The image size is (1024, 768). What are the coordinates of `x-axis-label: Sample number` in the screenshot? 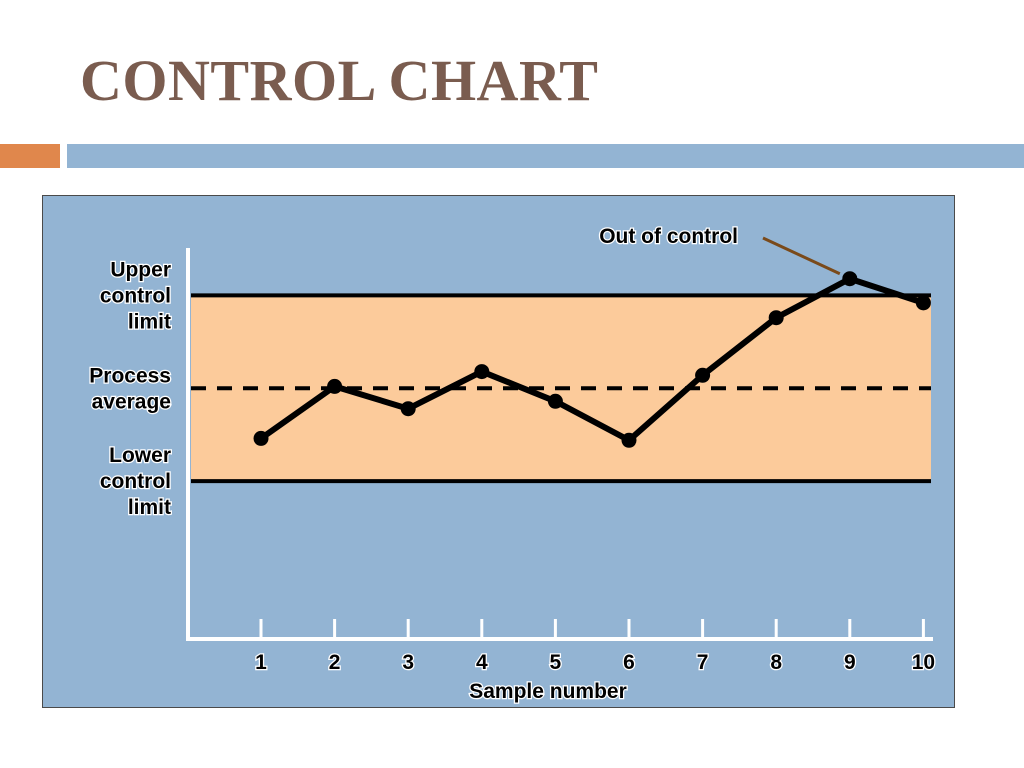 It's located at (548, 691).